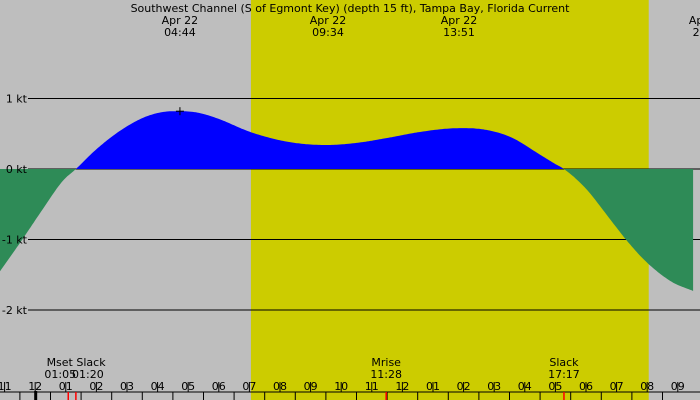 Image resolution: width=700 pixels, height=400 pixels. I want to click on event-label-mset-slack: Mset Slack, so click(77, 362).